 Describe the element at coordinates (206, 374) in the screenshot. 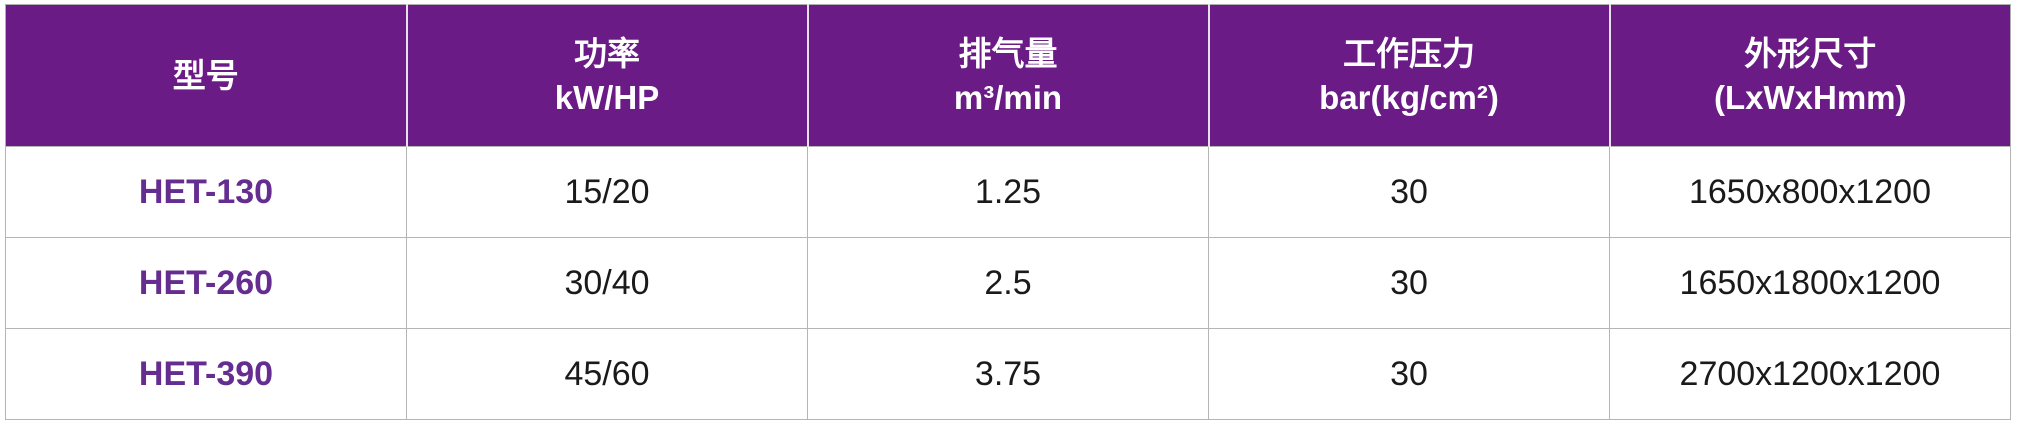

I see `cell-model: HET-390` at that location.